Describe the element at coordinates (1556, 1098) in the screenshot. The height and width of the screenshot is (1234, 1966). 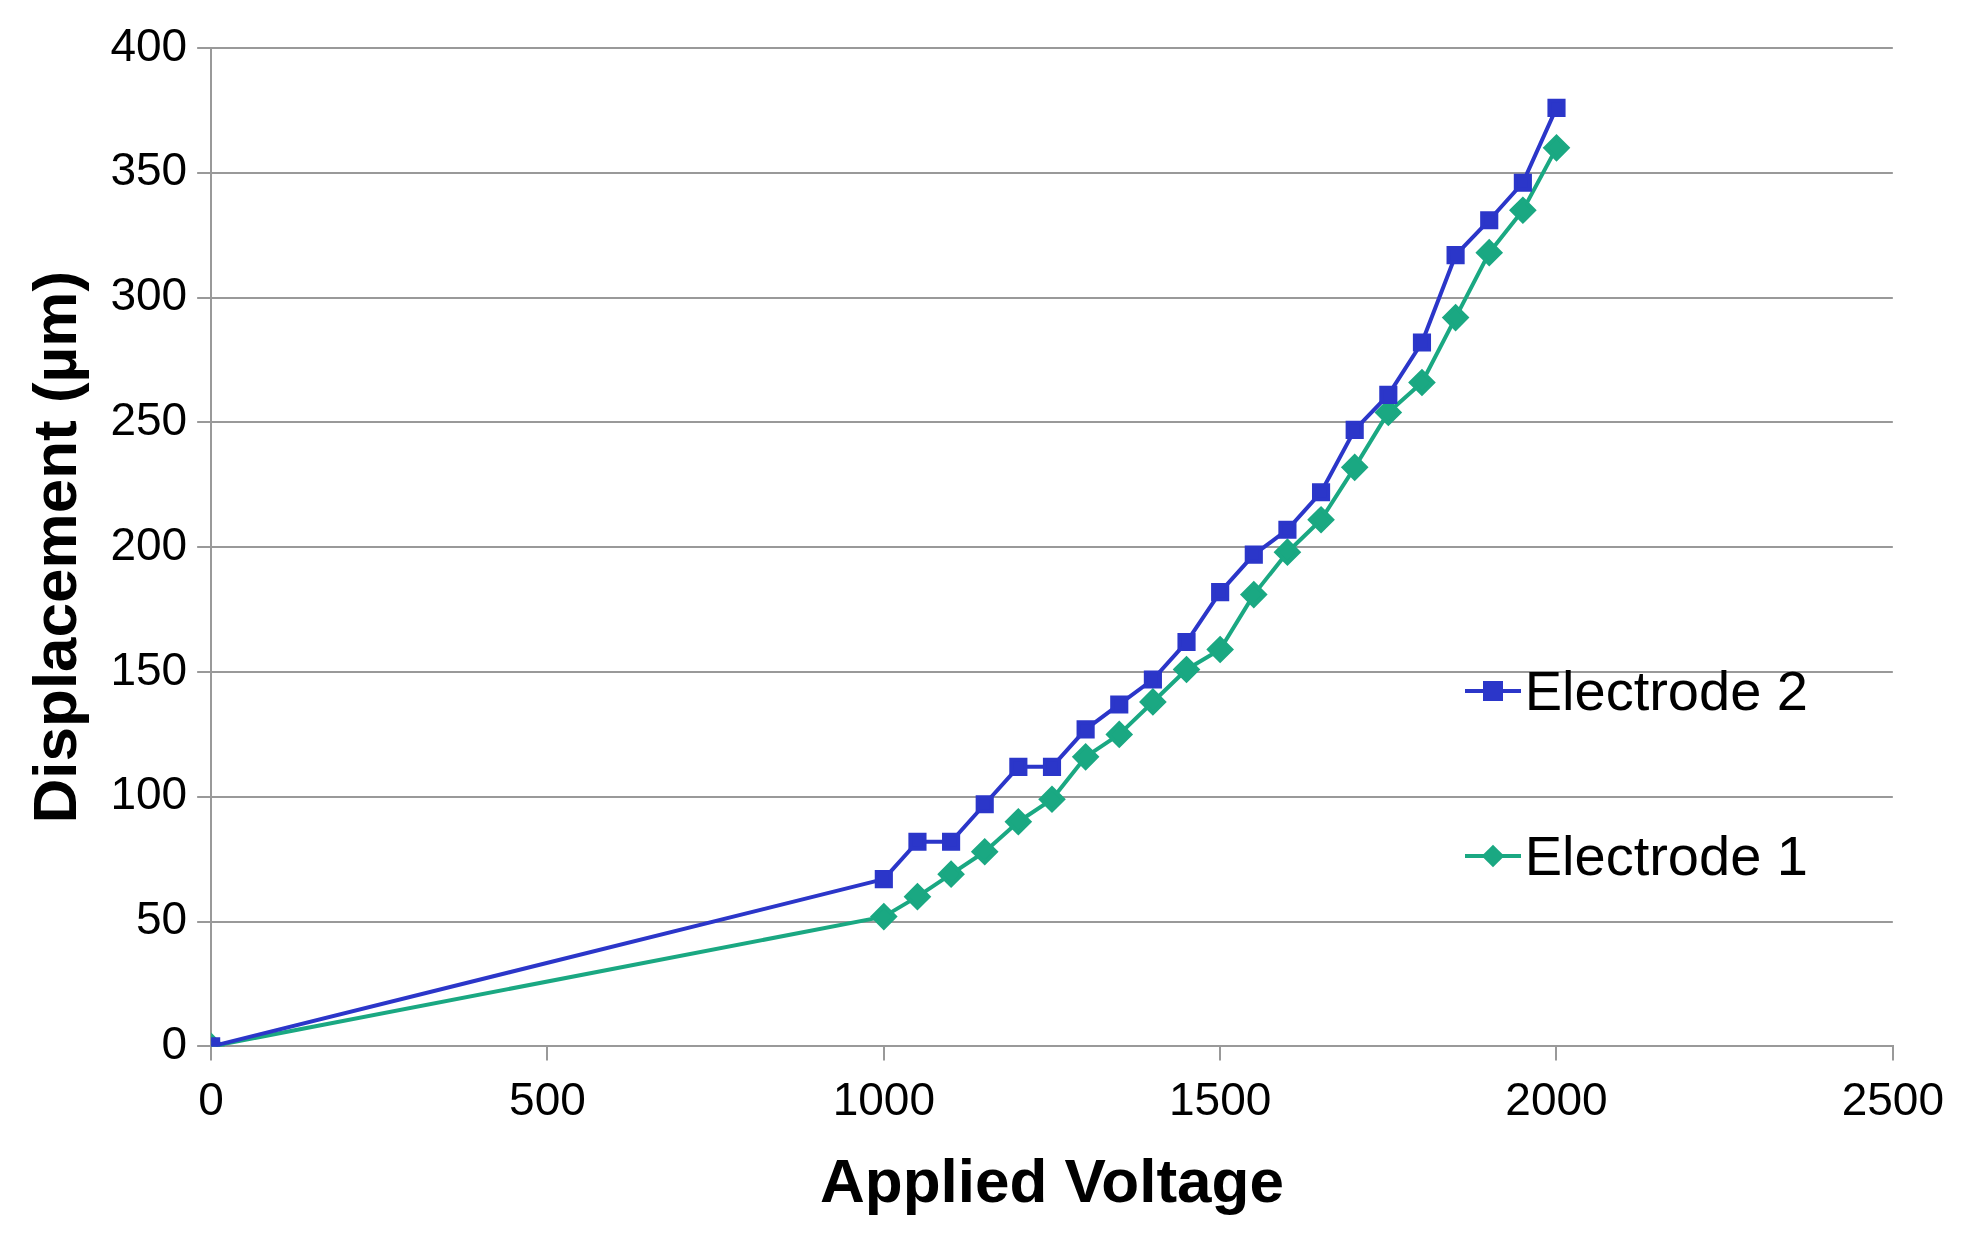
I see `x-tick-label: 2000` at that location.